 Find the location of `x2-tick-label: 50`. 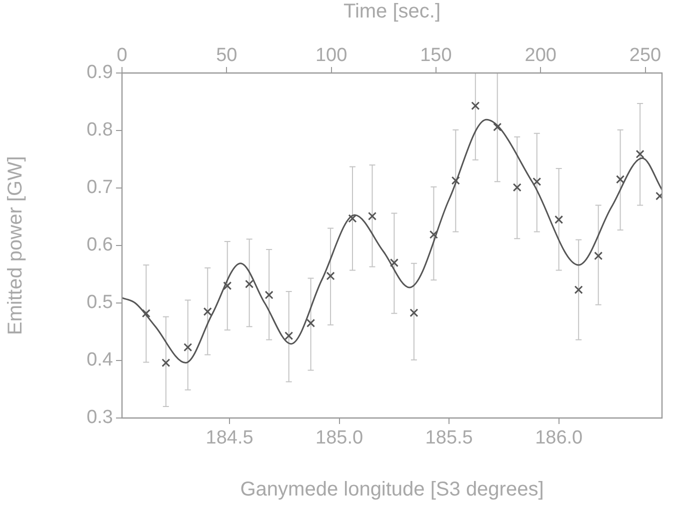

x2-tick-label: 50 is located at coordinates (227, 55).